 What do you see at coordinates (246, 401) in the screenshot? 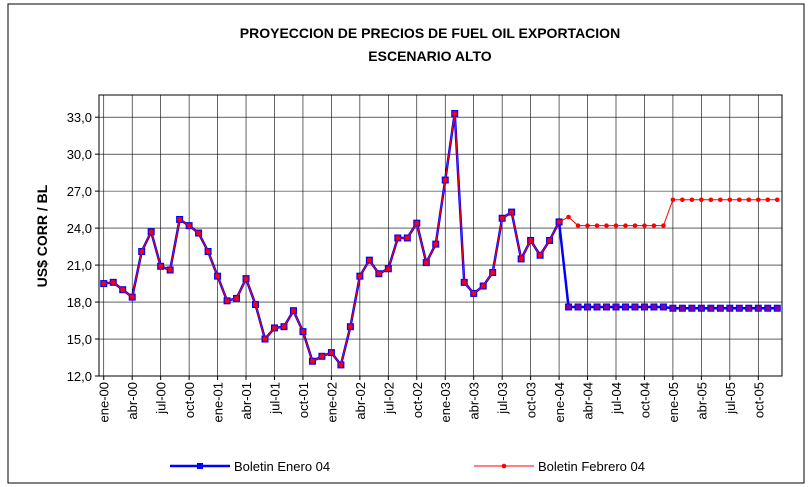
I see `x-tick-label: abr-01` at bounding box center [246, 401].